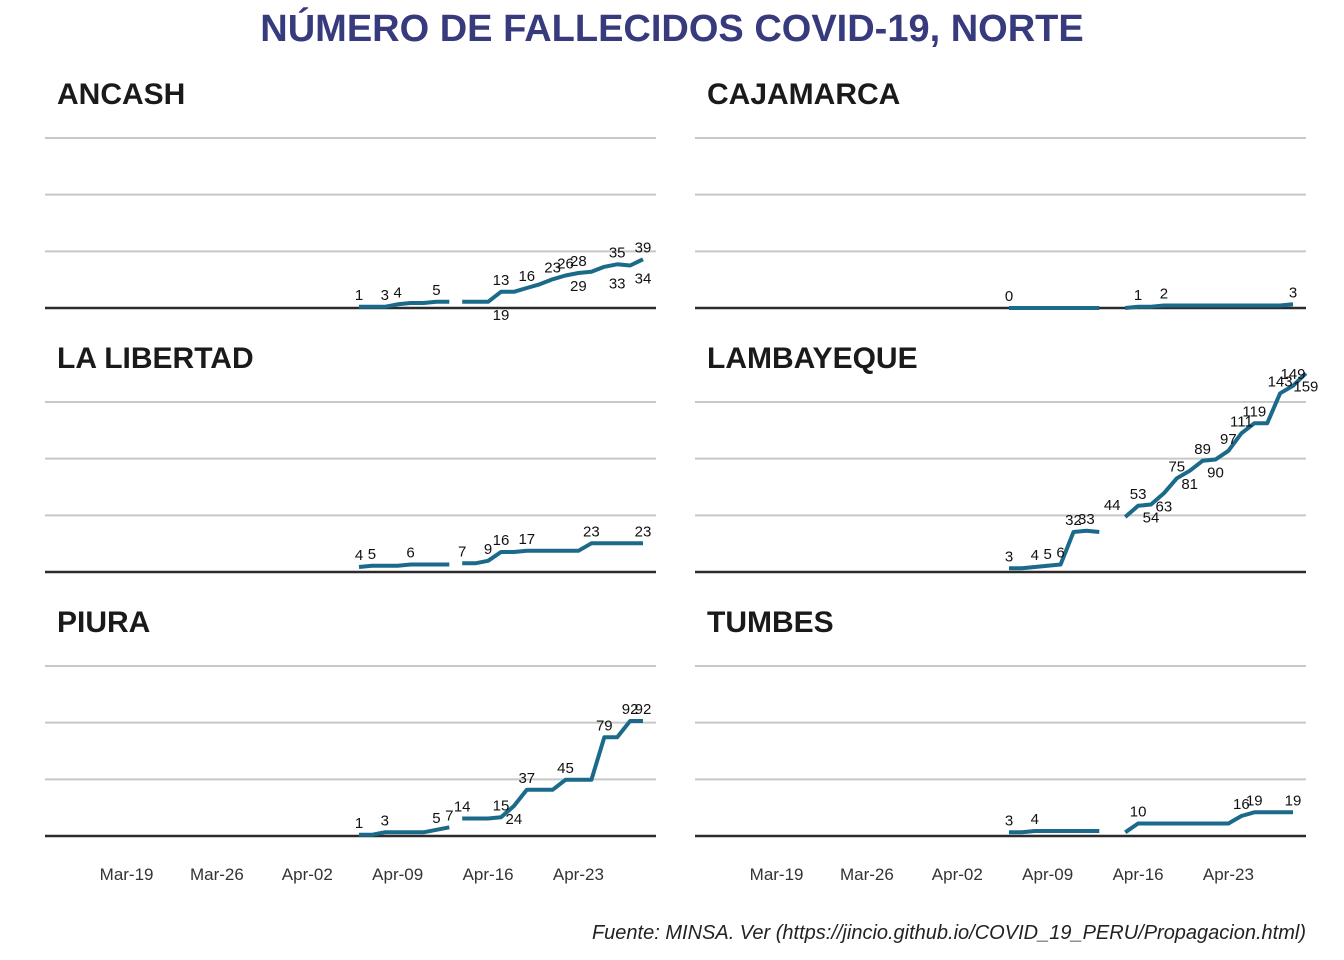 This screenshot has height=960, width=1344. I want to click on data-label-cajamarca: 1, so click(1138, 295).